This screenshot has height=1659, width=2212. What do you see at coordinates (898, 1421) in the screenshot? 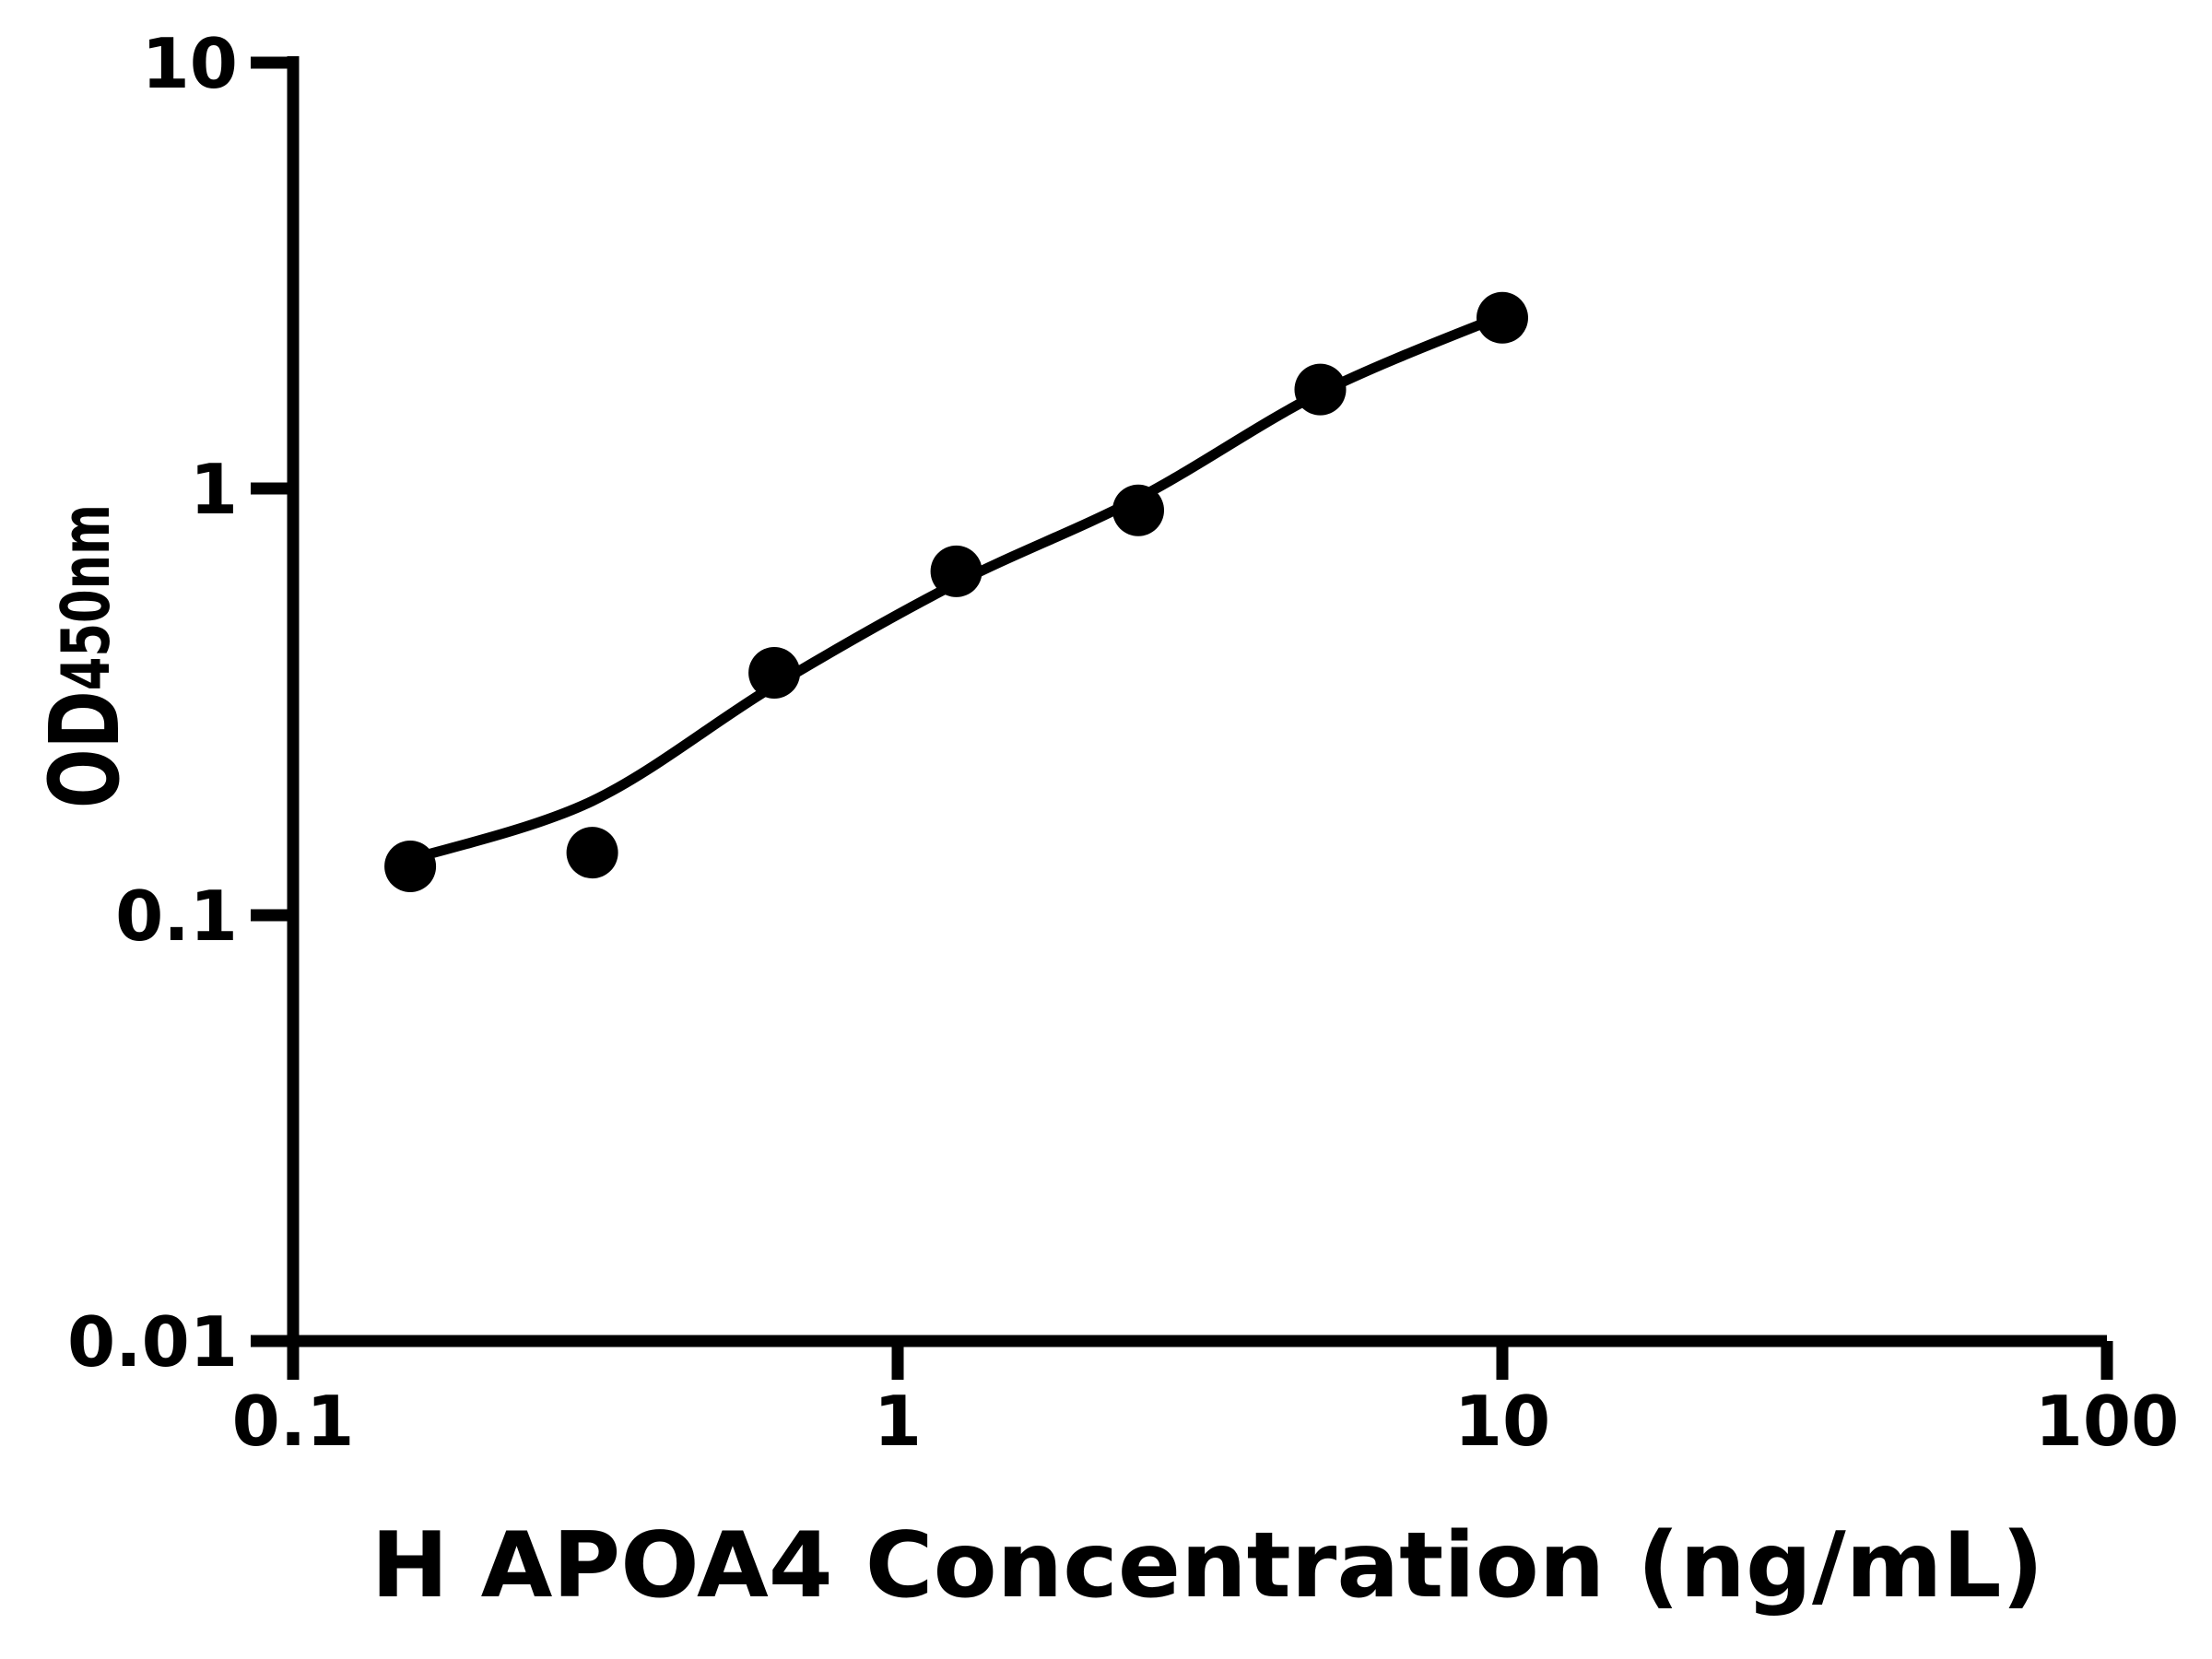
I see `x-tick-label: 1` at bounding box center [898, 1421].